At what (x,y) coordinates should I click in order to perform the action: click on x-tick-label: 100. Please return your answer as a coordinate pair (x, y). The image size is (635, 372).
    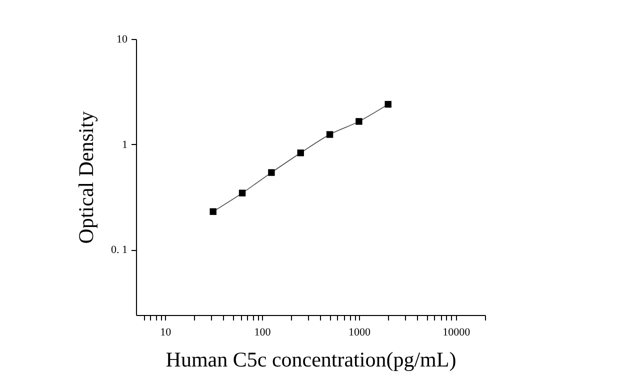
    Looking at the image, I should click on (263, 332).